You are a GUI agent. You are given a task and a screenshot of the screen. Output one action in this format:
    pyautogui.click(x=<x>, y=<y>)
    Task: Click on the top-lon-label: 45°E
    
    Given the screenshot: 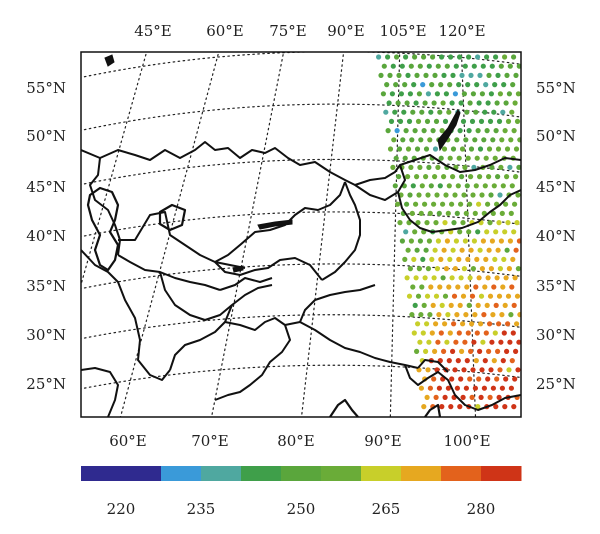 What is the action you would take?
    pyautogui.click(x=153, y=31)
    